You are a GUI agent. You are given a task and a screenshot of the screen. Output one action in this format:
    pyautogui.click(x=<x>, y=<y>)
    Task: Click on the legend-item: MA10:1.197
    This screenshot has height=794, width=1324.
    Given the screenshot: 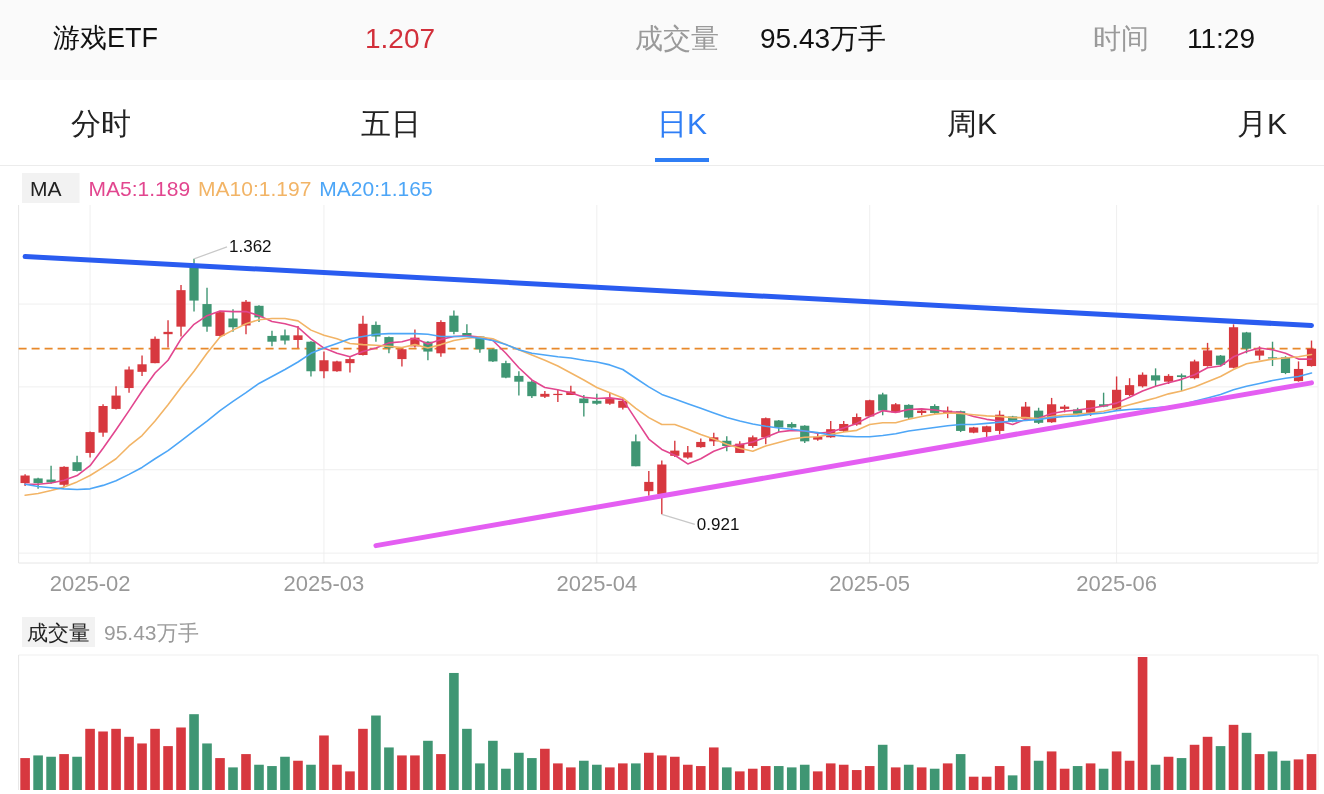 What is the action you would take?
    pyautogui.click(x=255, y=188)
    